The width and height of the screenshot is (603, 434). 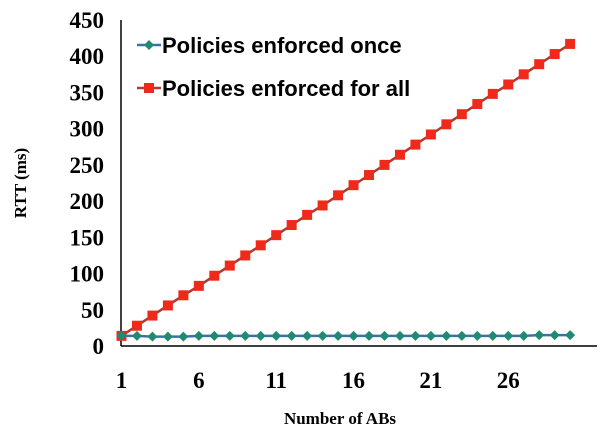 I want to click on x-tick-label: 26, so click(x=508, y=380).